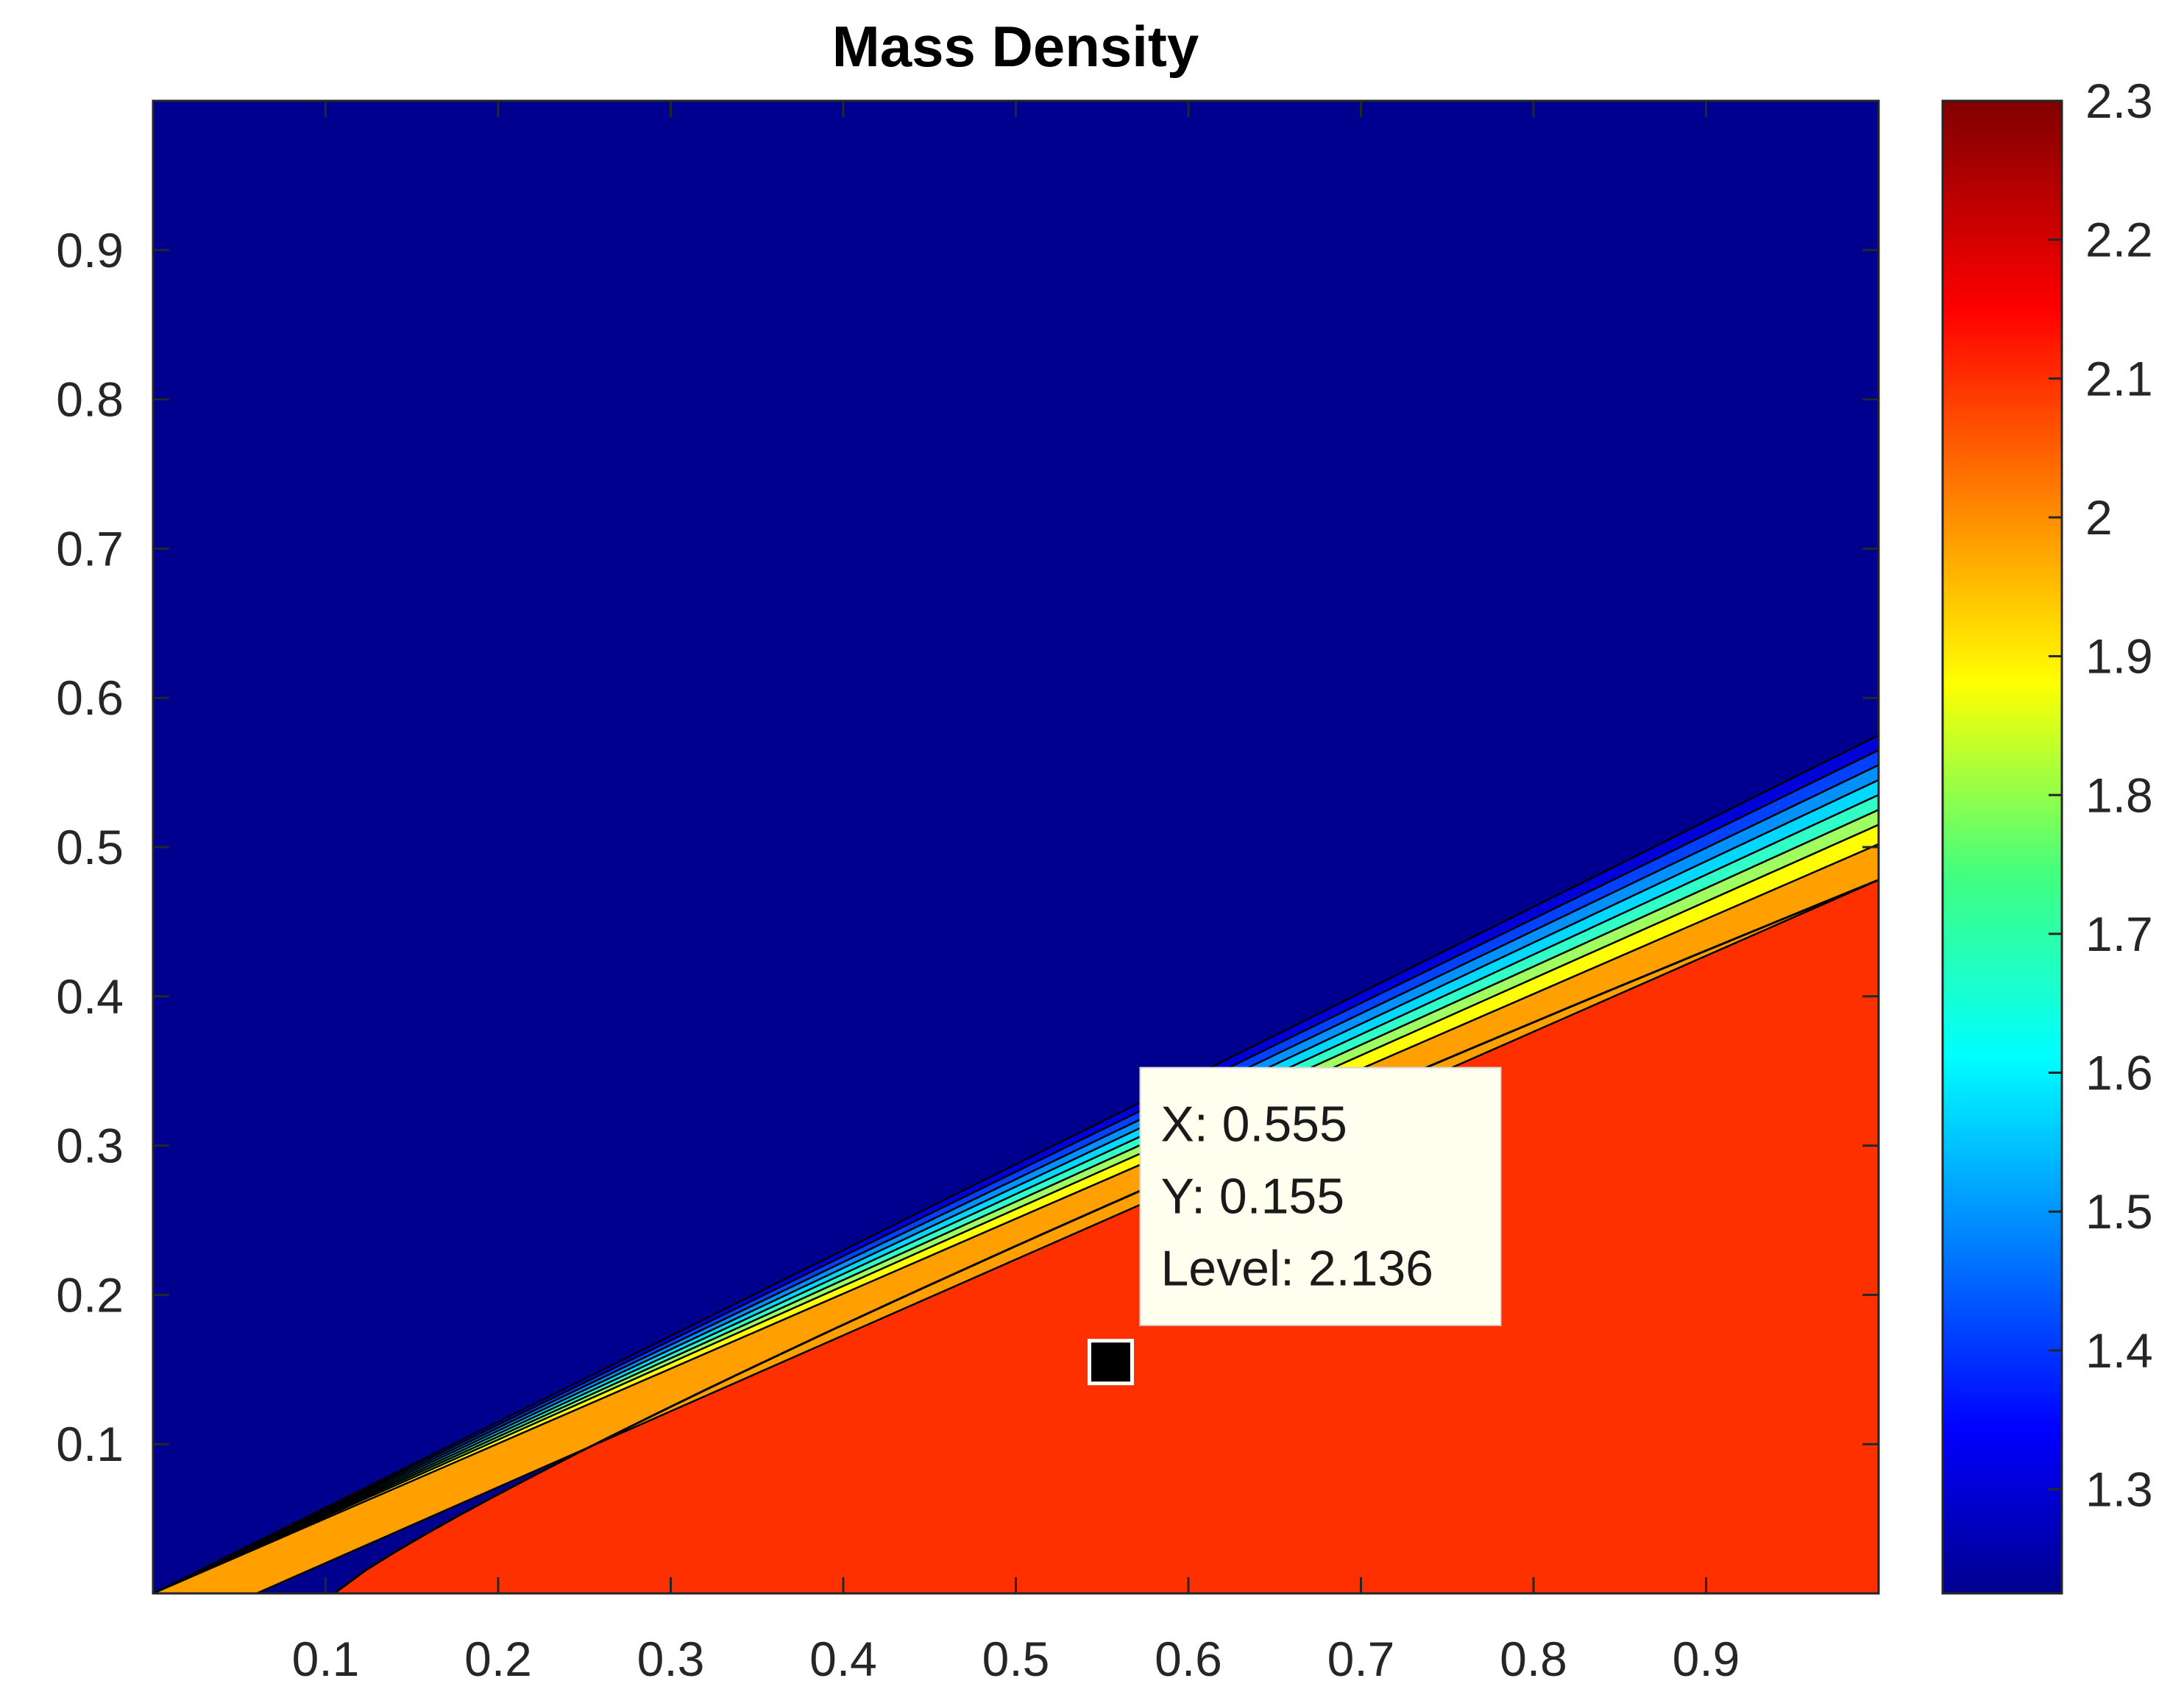  Describe the element at coordinates (843, 1659) in the screenshot. I see `x-tick-label: 0.4` at that location.